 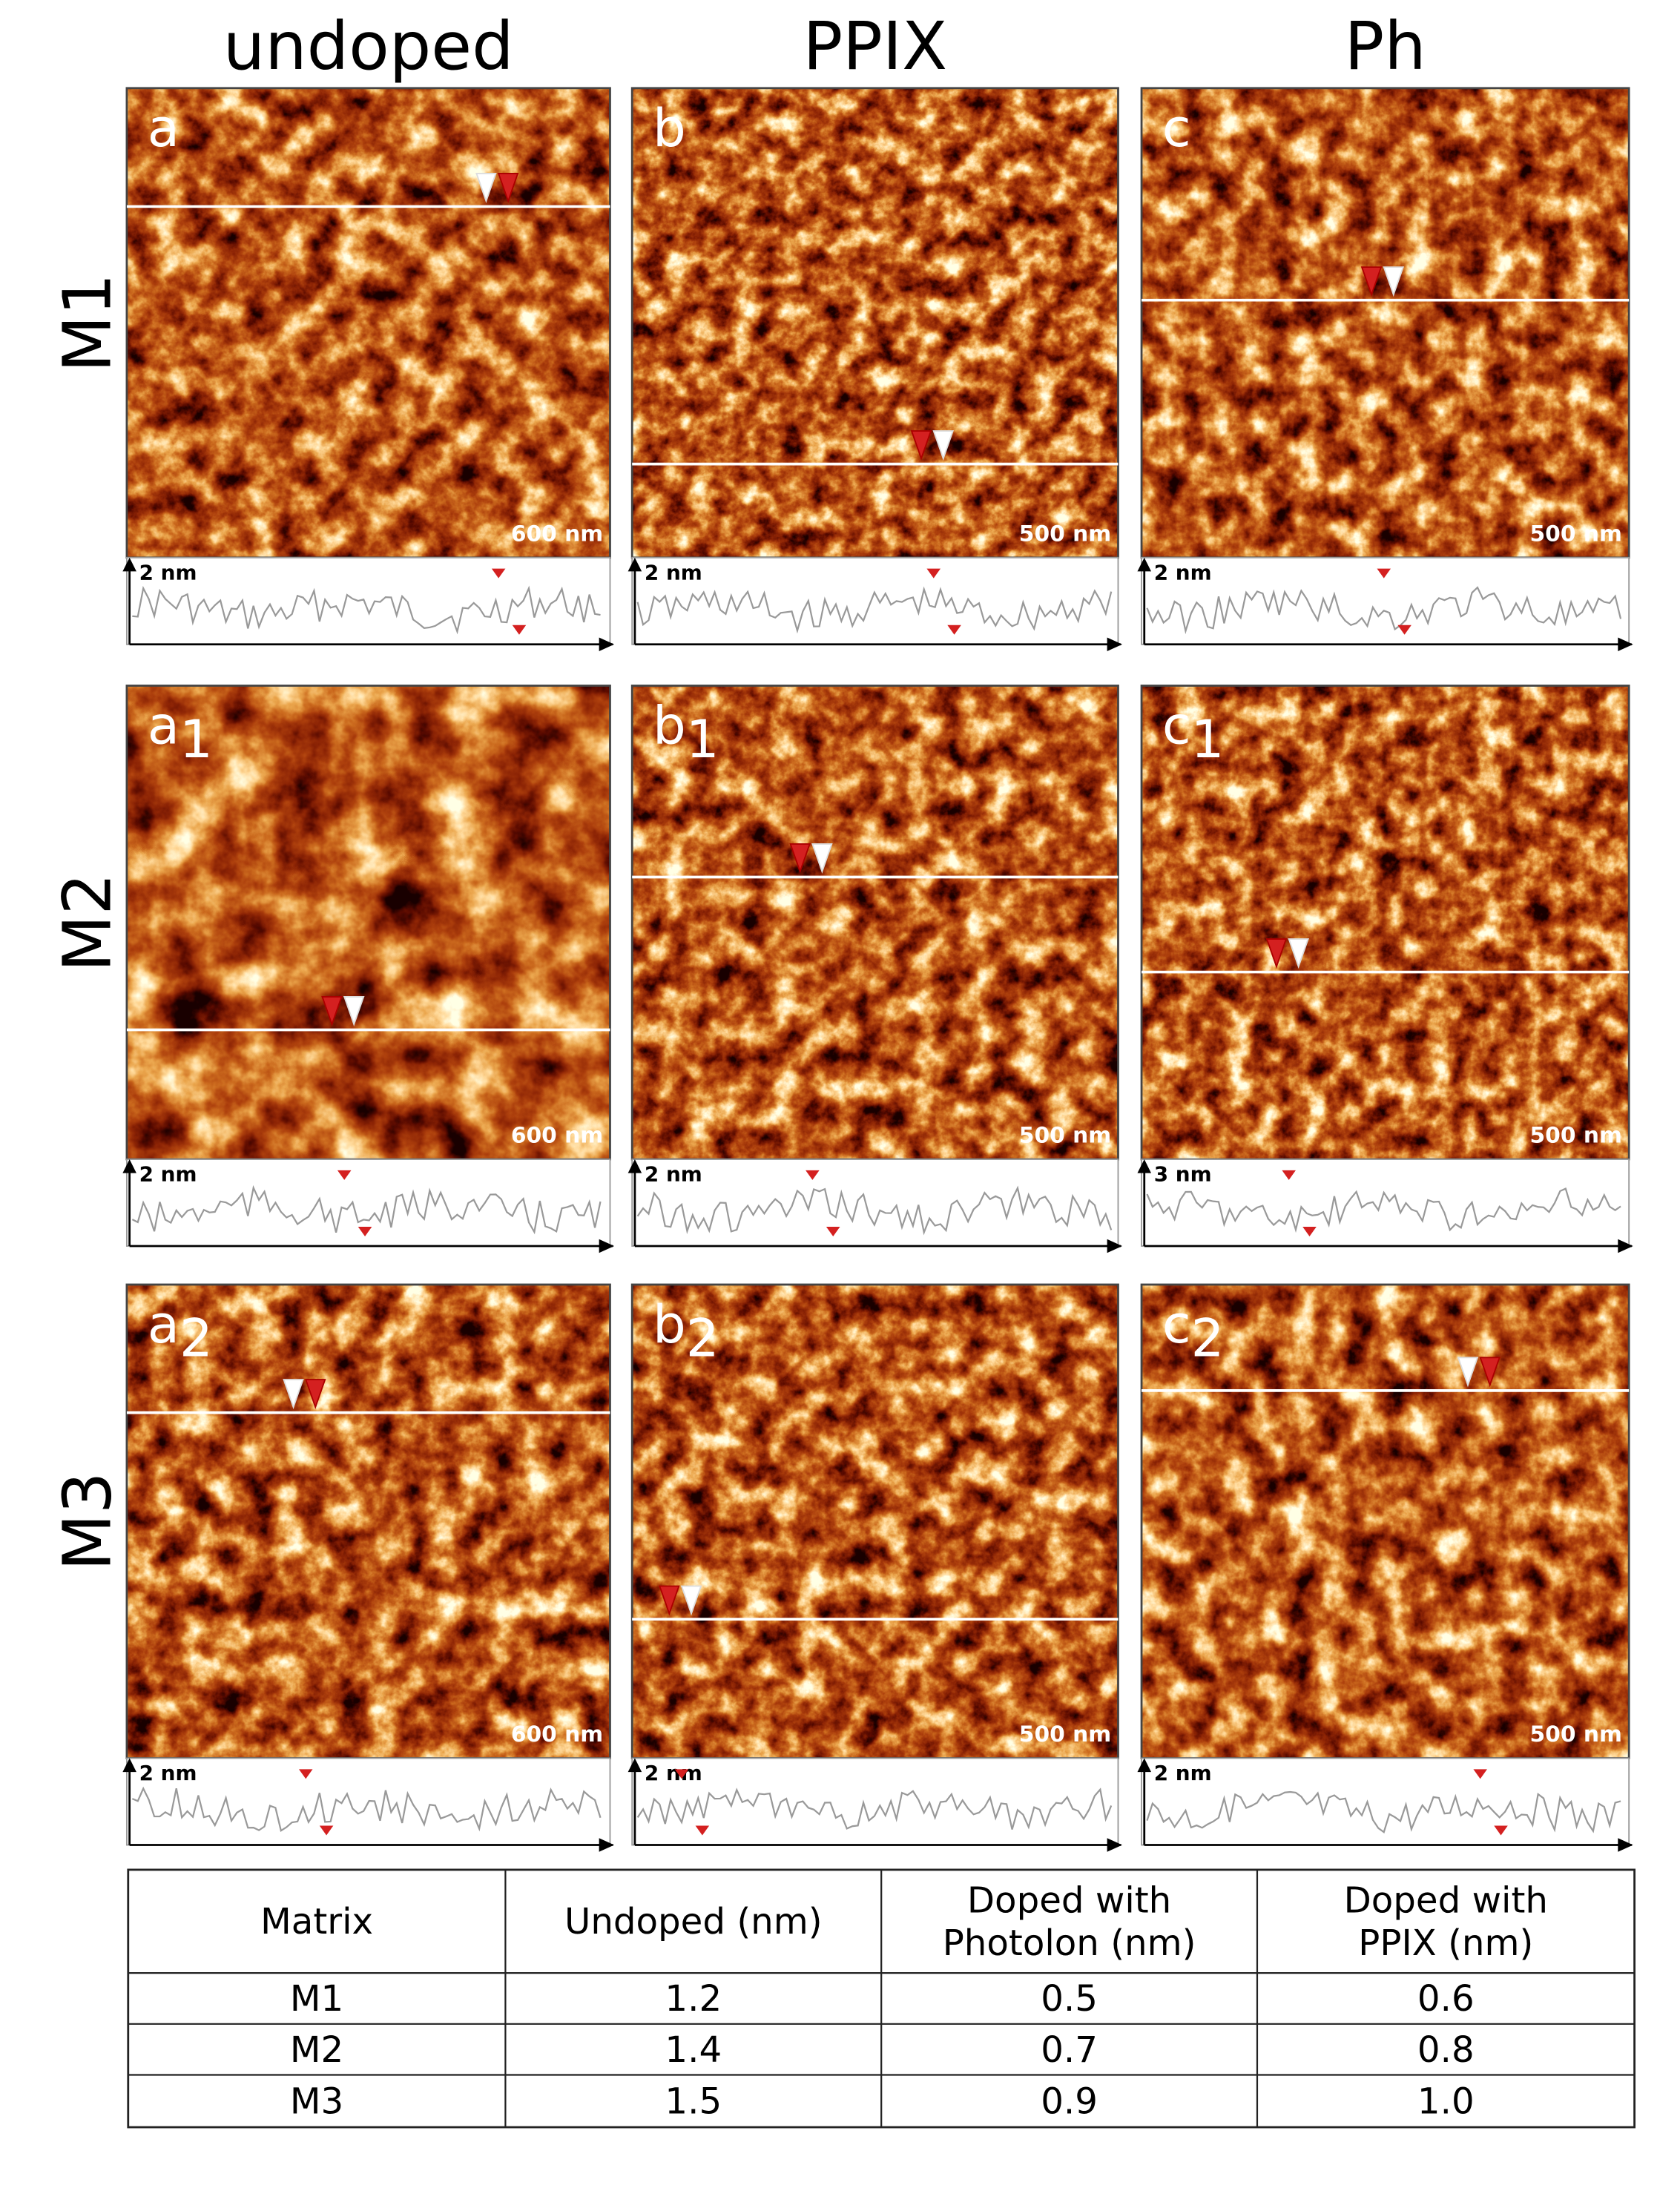 I want to click on afm-panel: b1 500 nm 2 nm, so click(x=875, y=969).